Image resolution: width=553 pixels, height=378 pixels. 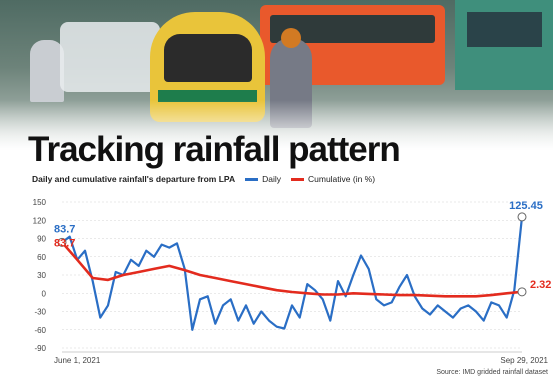 What do you see at coordinates (276, 125) in the screenshot?
I see `photo-floodwater` at bounding box center [276, 125].